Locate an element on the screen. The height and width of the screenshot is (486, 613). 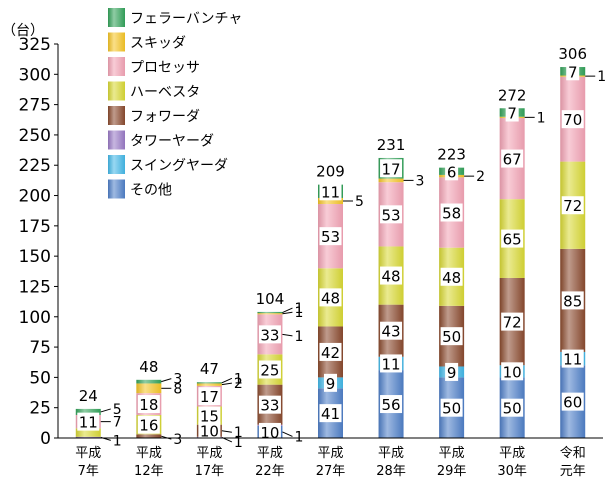
data-label: 33 is located at coordinates (269, 335).